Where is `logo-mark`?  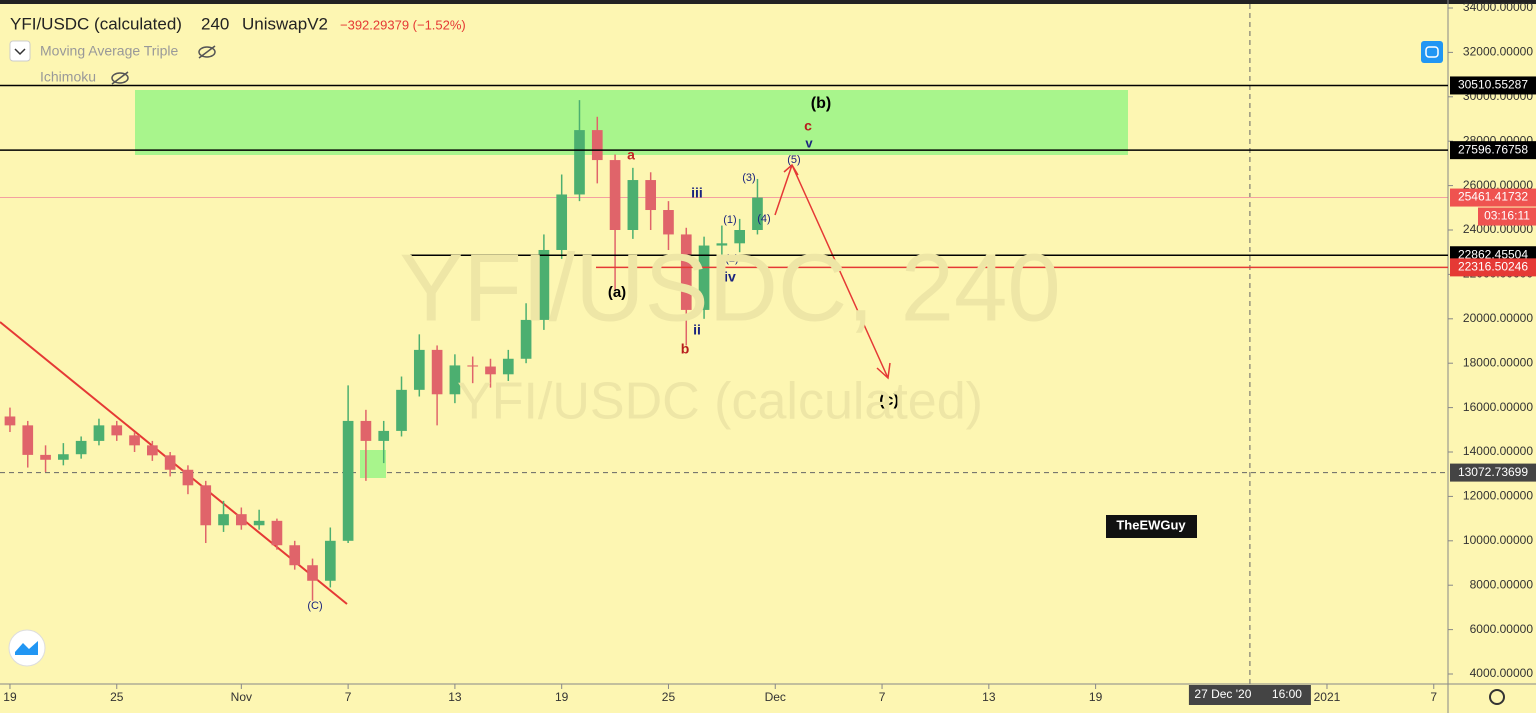 logo-mark is located at coordinates (26, 648).